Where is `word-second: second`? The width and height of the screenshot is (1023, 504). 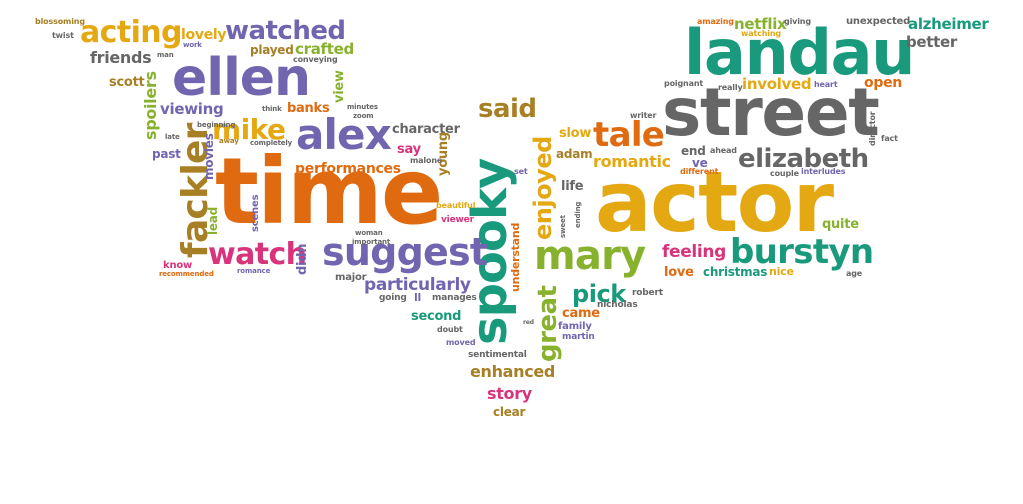
word-second: second is located at coordinates (436, 316).